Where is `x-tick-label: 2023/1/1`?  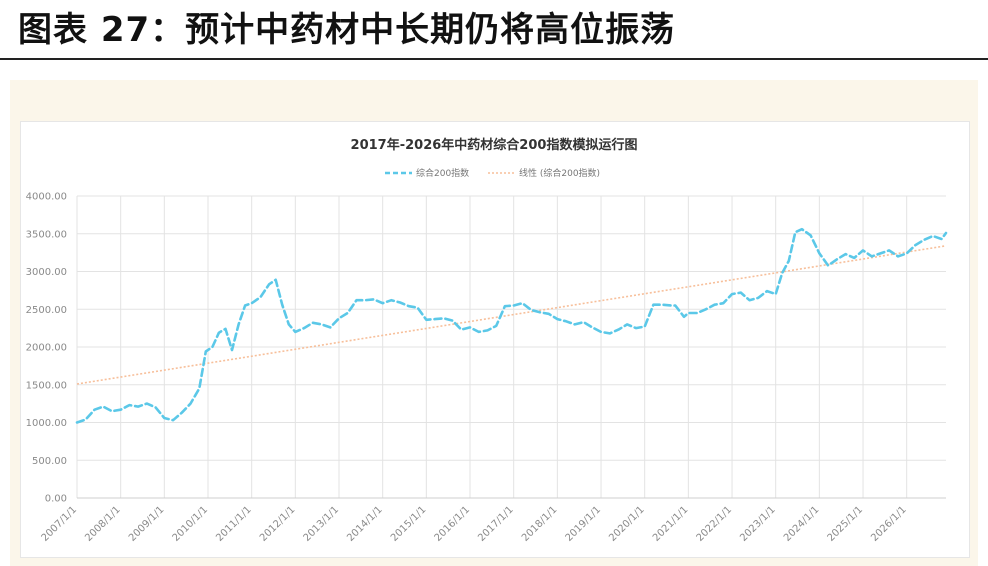 x-tick-label: 2023/1/1 is located at coordinates (758, 524).